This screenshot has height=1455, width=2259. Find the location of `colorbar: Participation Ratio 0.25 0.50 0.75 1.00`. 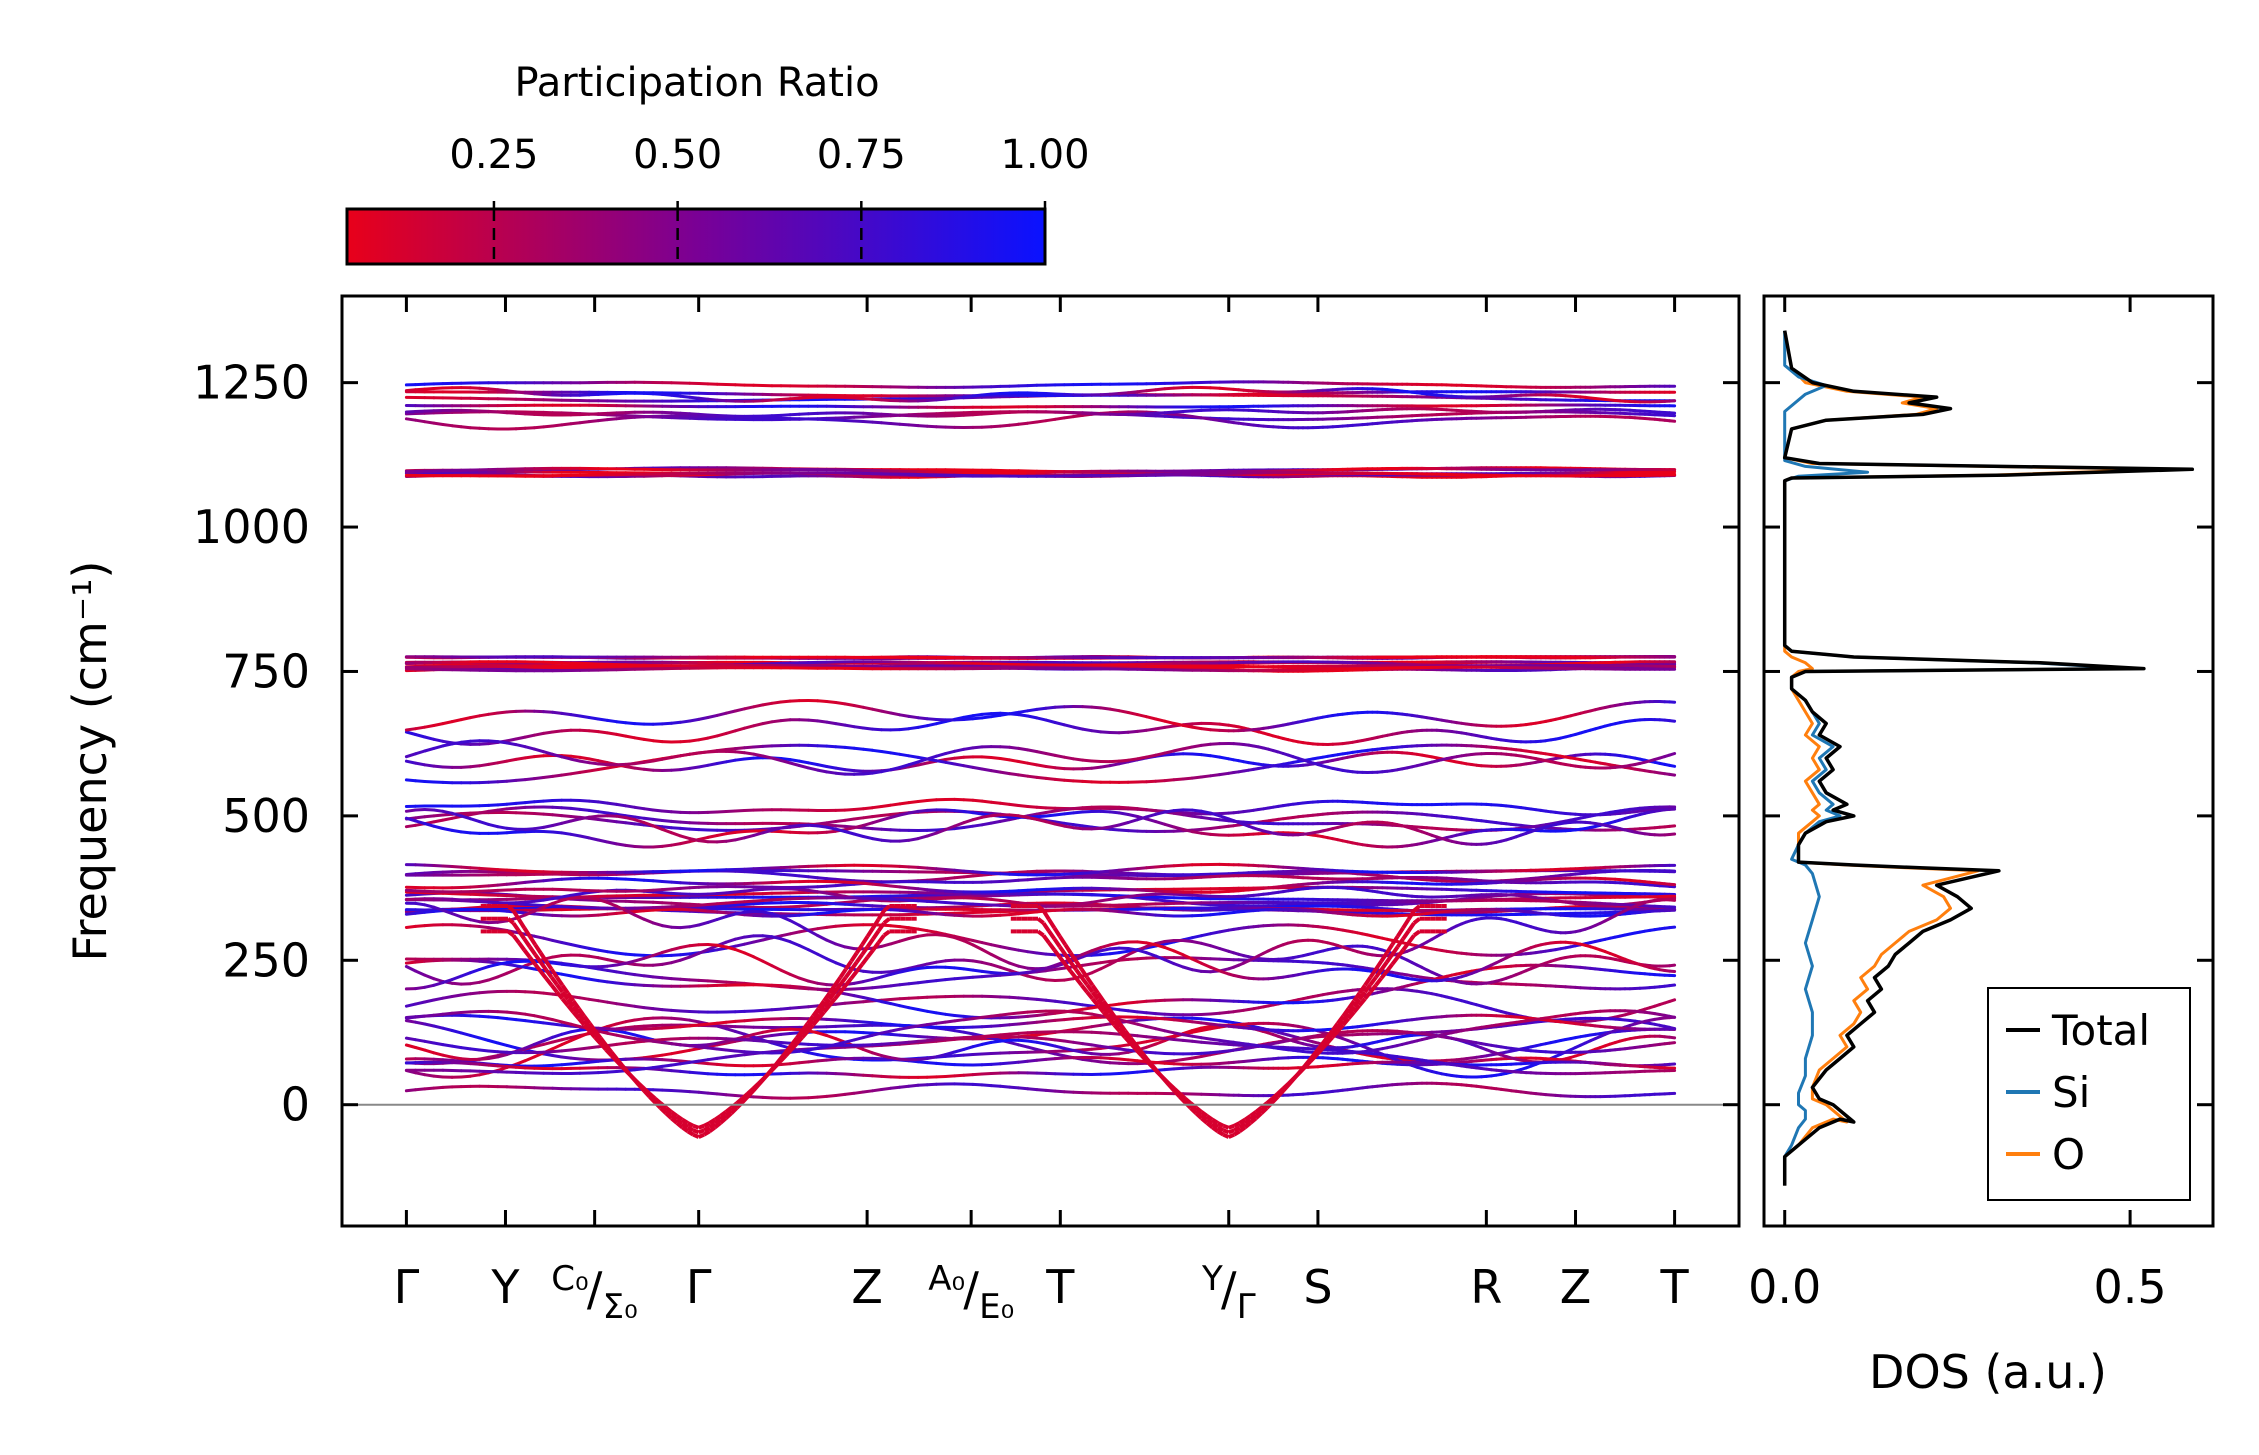

colorbar: Participation Ratio 0.25 0.50 0.75 1.00 is located at coordinates (717, 163).